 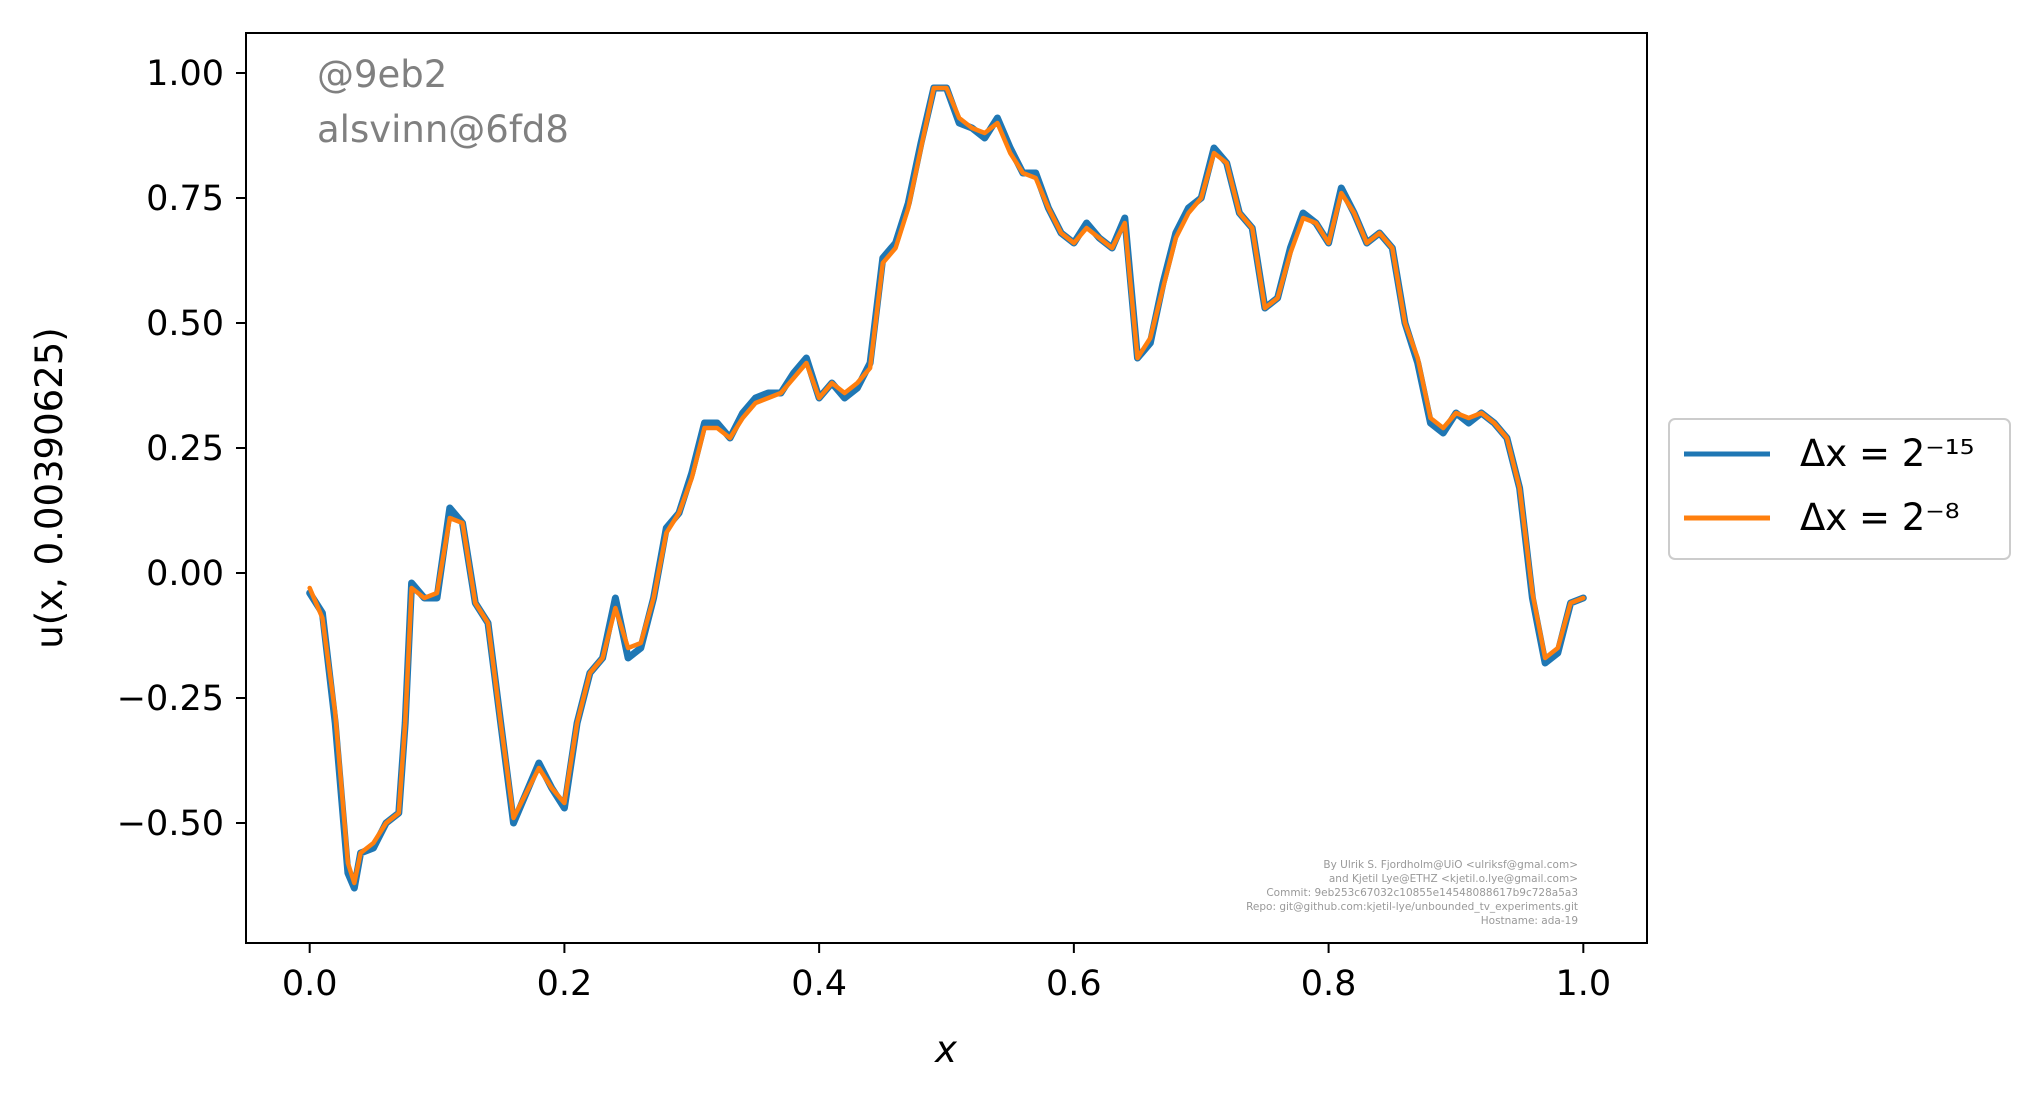 I want to click on y-axis: 1.00 0.75 0.50 0.25 0.00 −0.25 −0.50, so click(x=181, y=449).